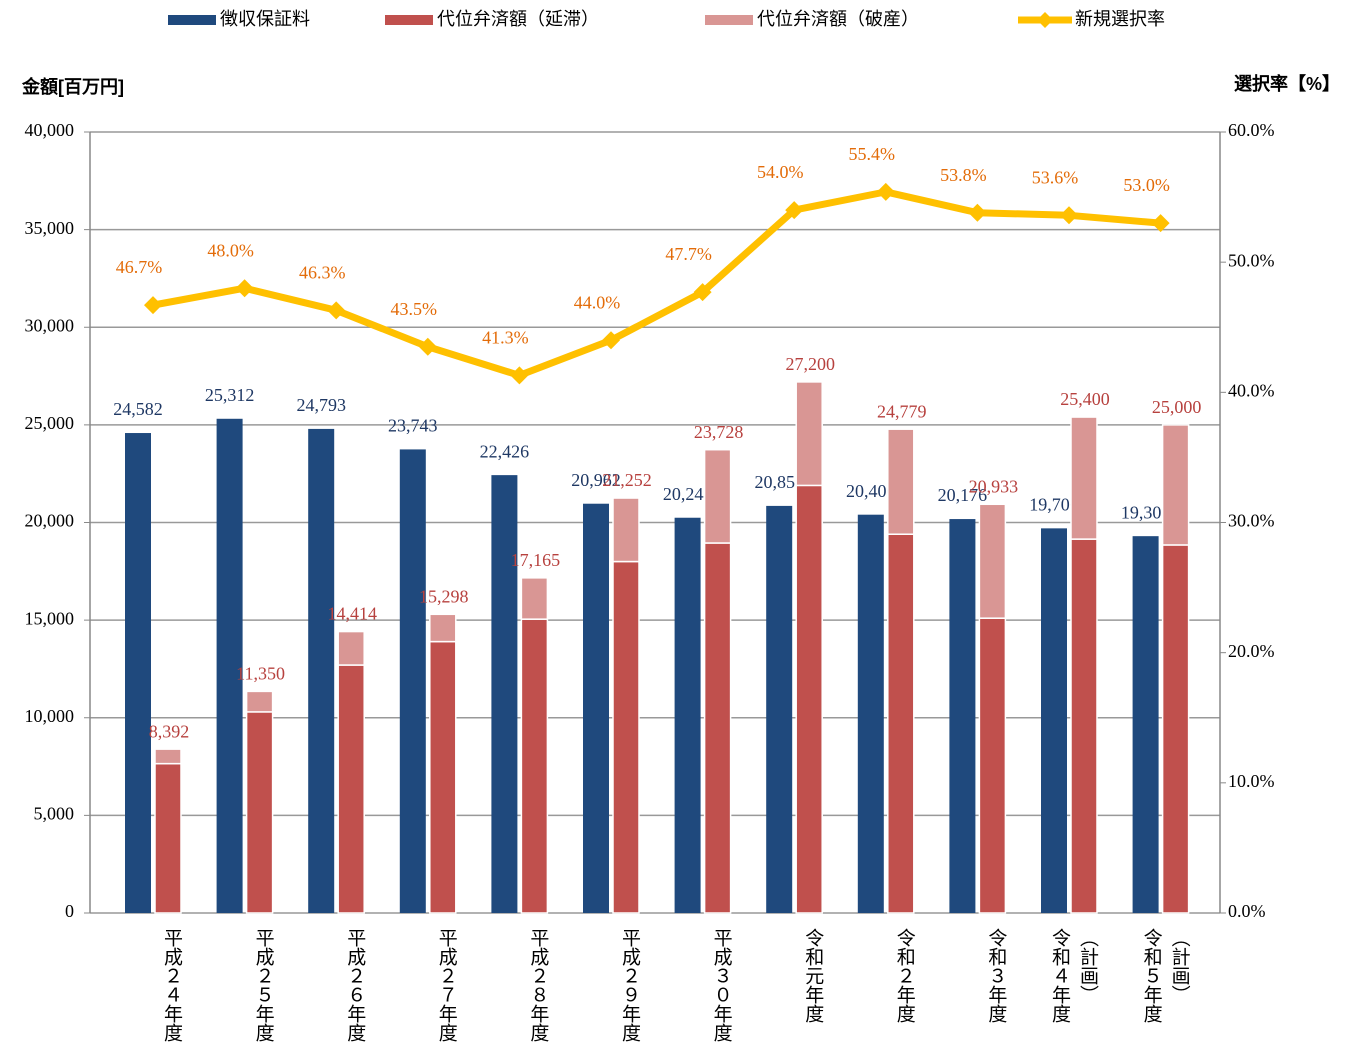 The height and width of the screenshot is (1059, 1361). I want to click on y-tick-label: 25,000, so click(50, 423).